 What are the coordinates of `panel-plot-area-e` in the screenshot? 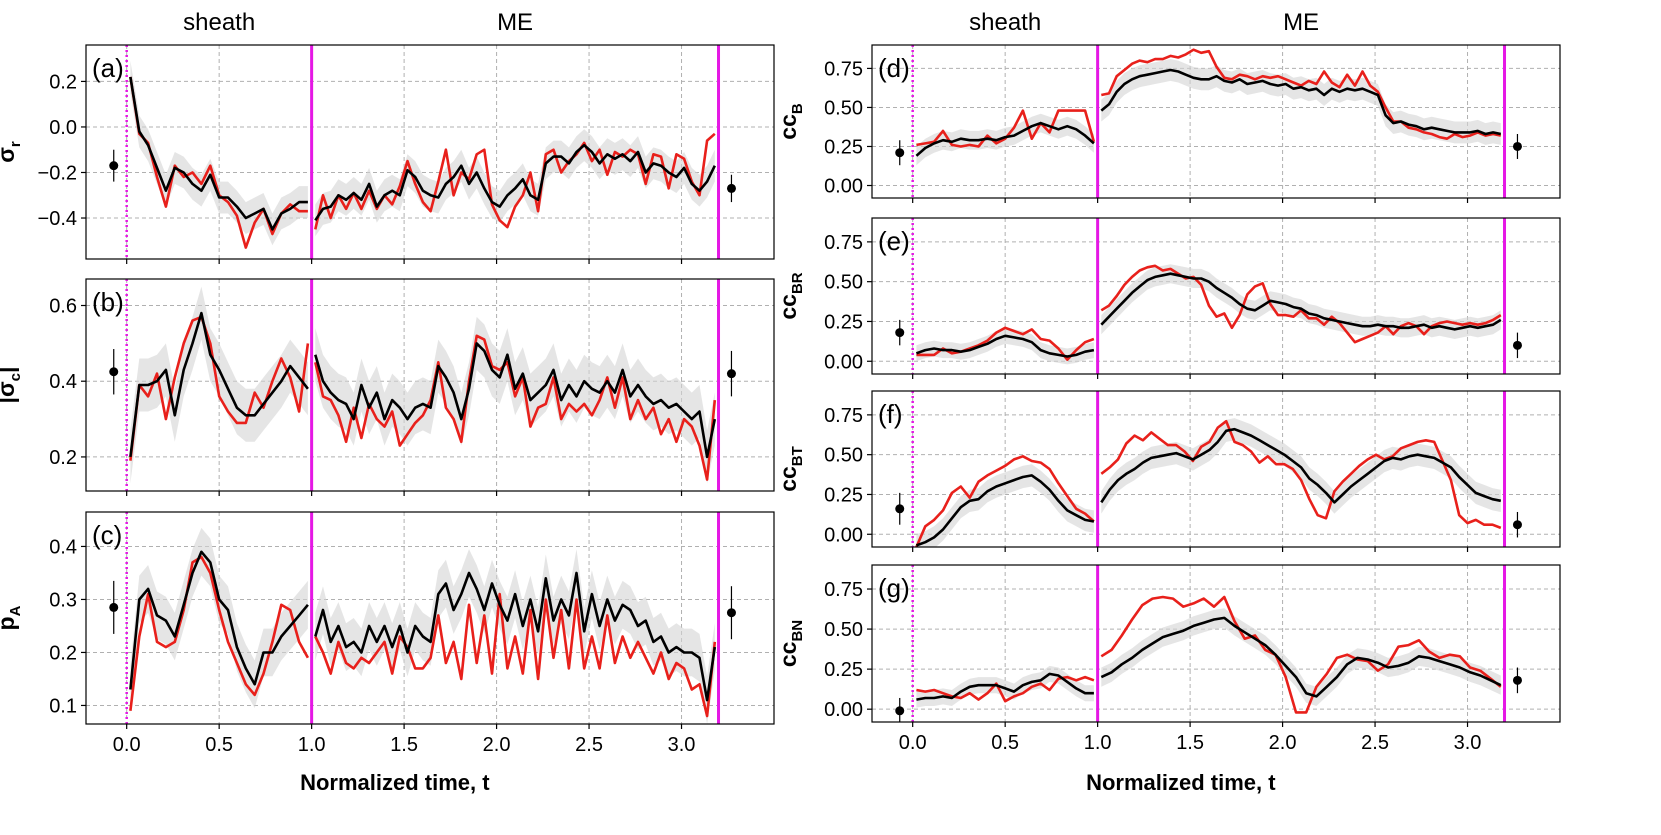 It's located at (1216, 296).